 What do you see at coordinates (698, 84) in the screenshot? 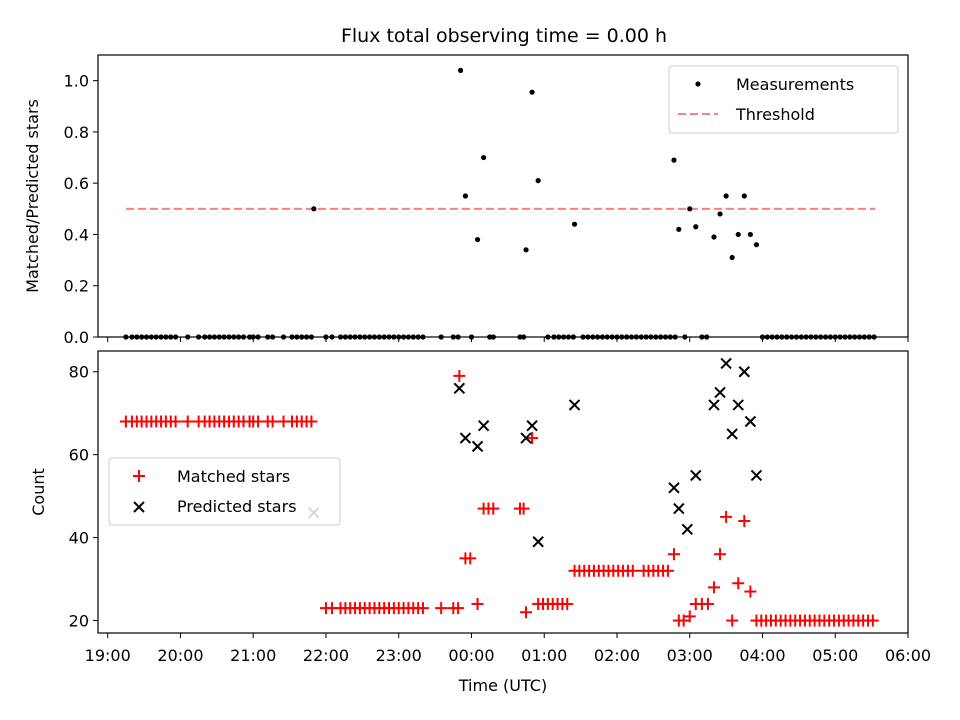
I see `legend-measurements-marker` at bounding box center [698, 84].